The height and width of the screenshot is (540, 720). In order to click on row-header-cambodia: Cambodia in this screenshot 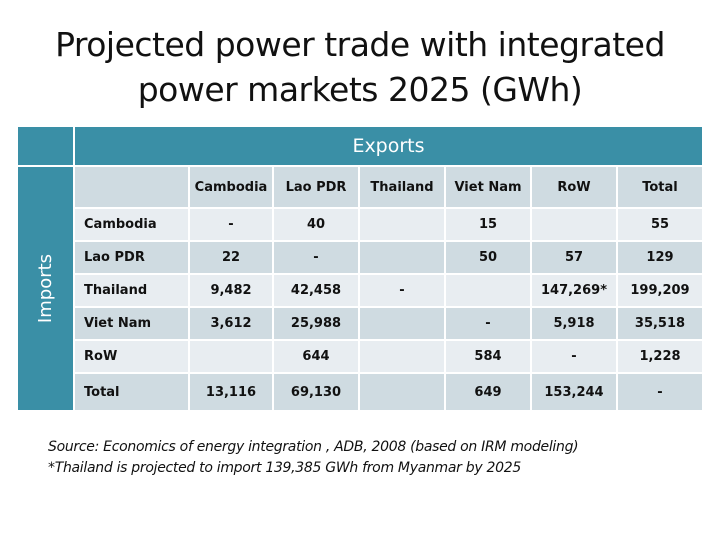, I will do `click(131, 224)`.